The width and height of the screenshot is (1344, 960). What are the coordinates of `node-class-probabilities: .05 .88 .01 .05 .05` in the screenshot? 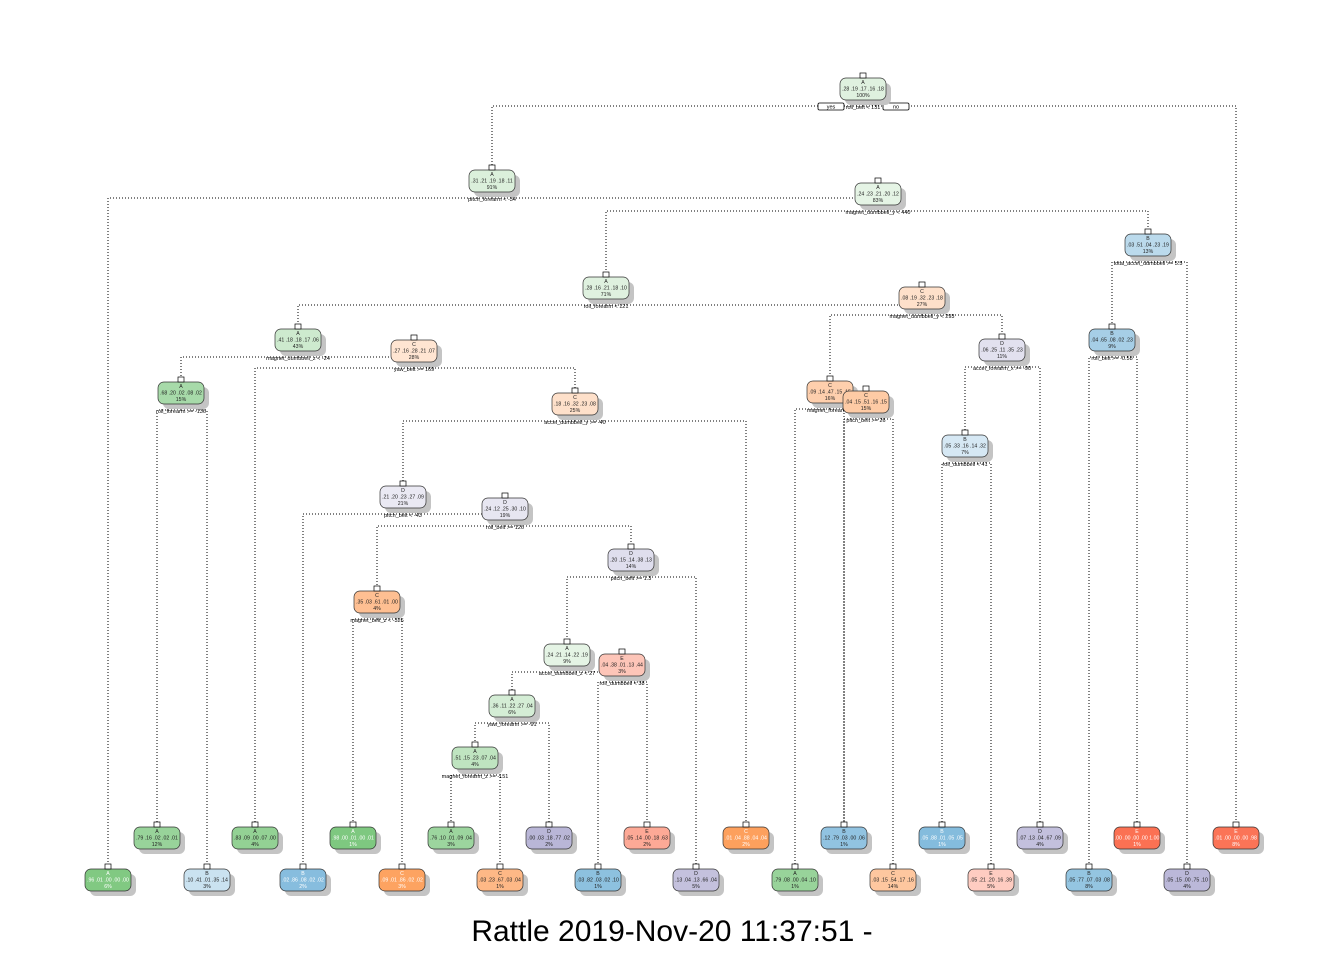 It's located at (942, 839).